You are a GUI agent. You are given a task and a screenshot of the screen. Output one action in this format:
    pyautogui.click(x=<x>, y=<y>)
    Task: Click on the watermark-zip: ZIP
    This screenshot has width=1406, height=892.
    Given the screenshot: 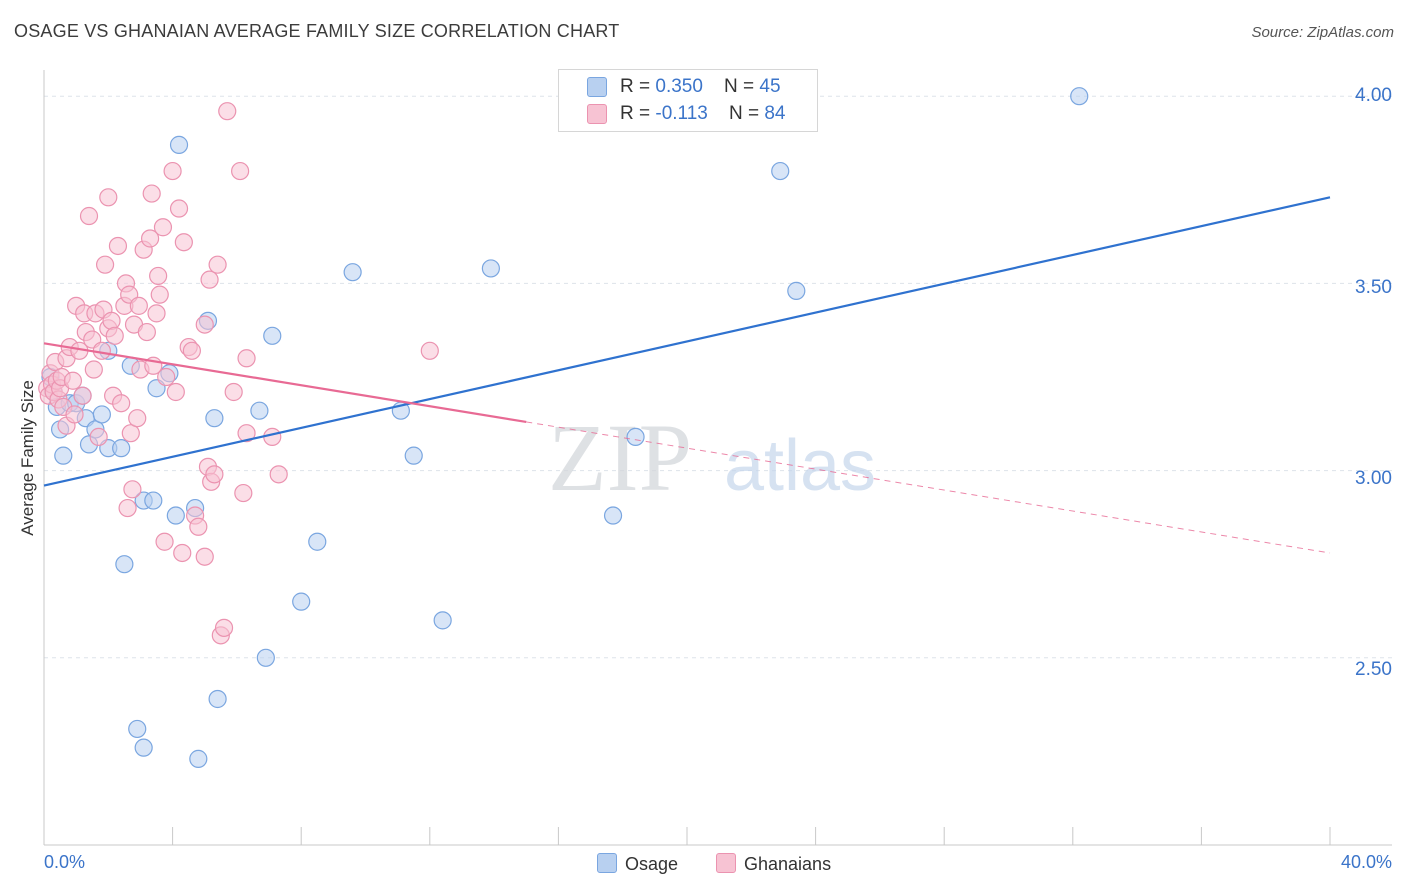 What is the action you would take?
    pyautogui.click(x=620, y=457)
    